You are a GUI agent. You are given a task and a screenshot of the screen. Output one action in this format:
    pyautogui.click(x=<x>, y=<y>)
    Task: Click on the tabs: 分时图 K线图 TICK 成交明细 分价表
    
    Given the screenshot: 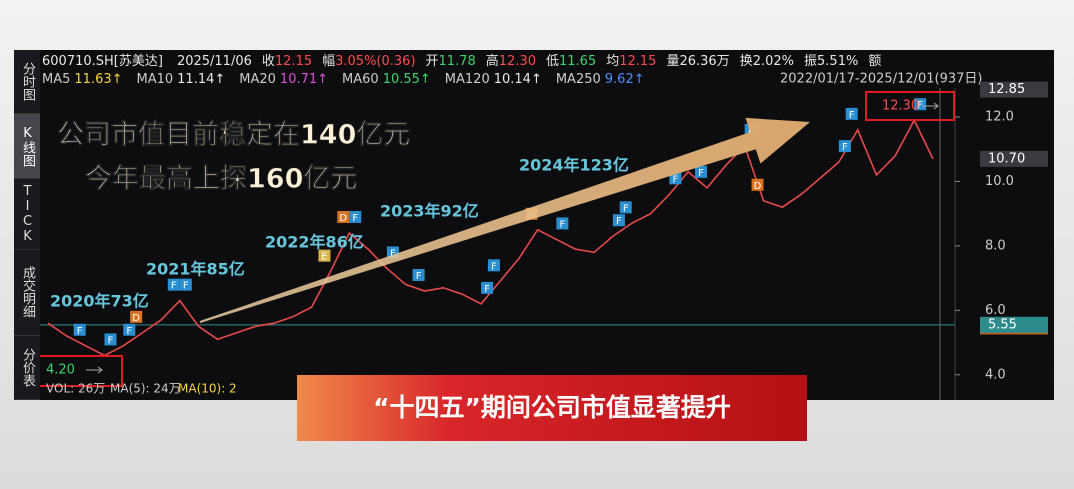 What is the action you would take?
    pyautogui.click(x=27, y=225)
    